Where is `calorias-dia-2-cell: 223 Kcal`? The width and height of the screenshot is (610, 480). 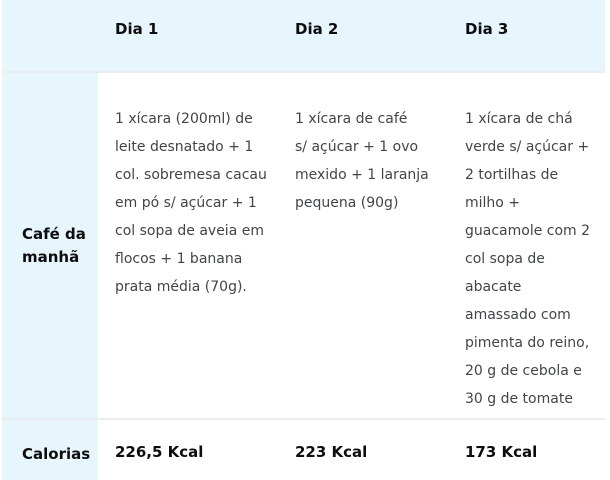 calorias-dia-2-cell: 223 Kcal is located at coordinates (363, 449).